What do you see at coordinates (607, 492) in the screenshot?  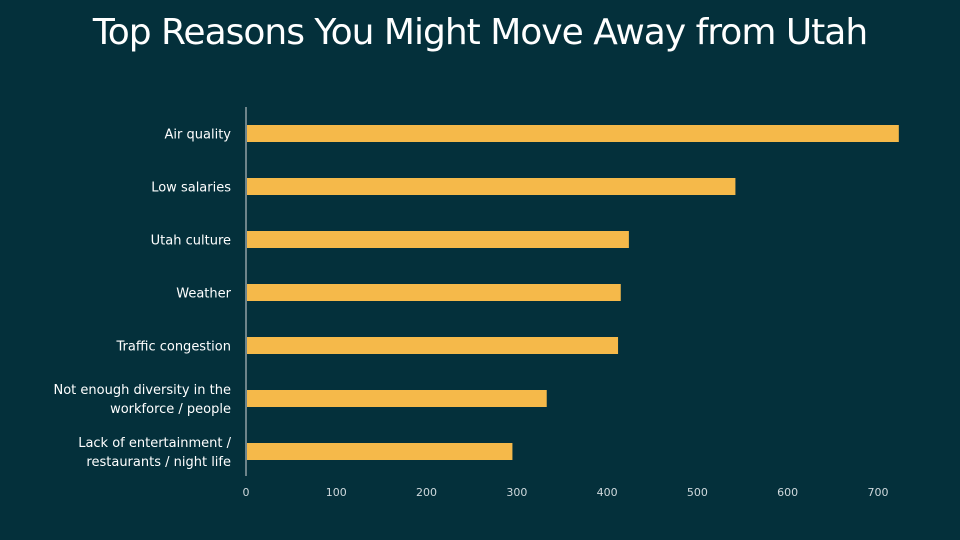 I see `x-tick-label: 400` at bounding box center [607, 492].